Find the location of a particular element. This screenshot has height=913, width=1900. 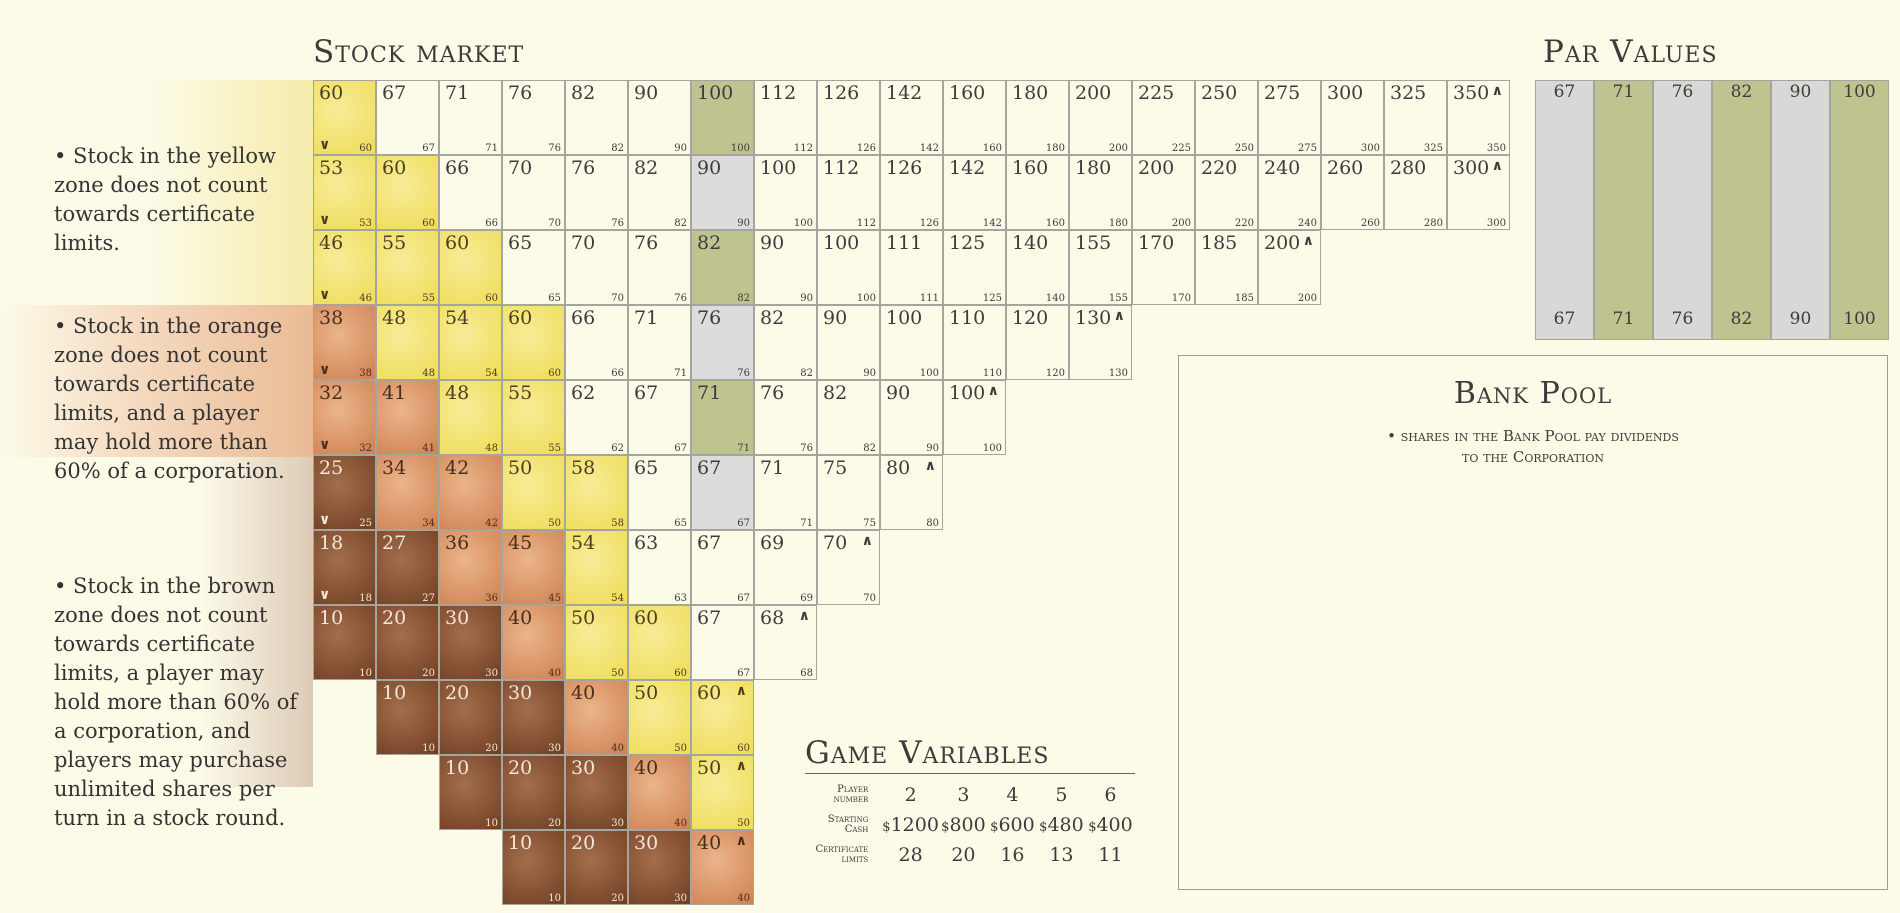

stock-cell: 100 100 ∧ is located at coordinates (974, 417).